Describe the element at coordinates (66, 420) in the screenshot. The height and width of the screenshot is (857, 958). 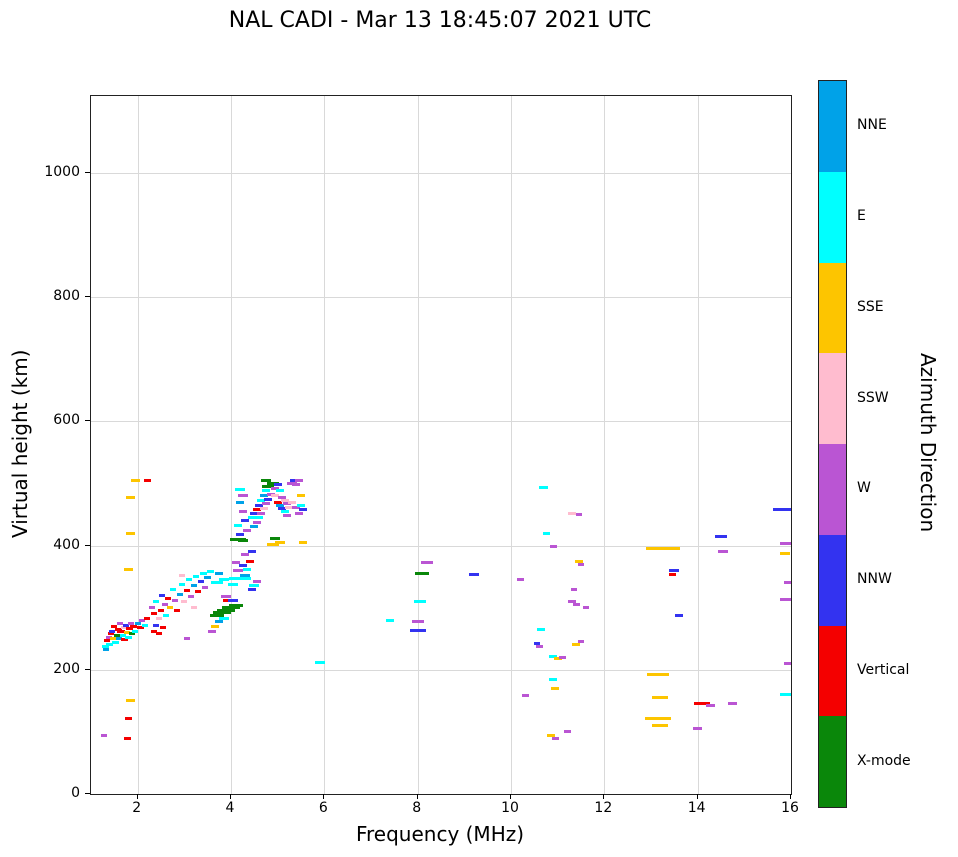
I see `y-tick-label: 600` at that location.